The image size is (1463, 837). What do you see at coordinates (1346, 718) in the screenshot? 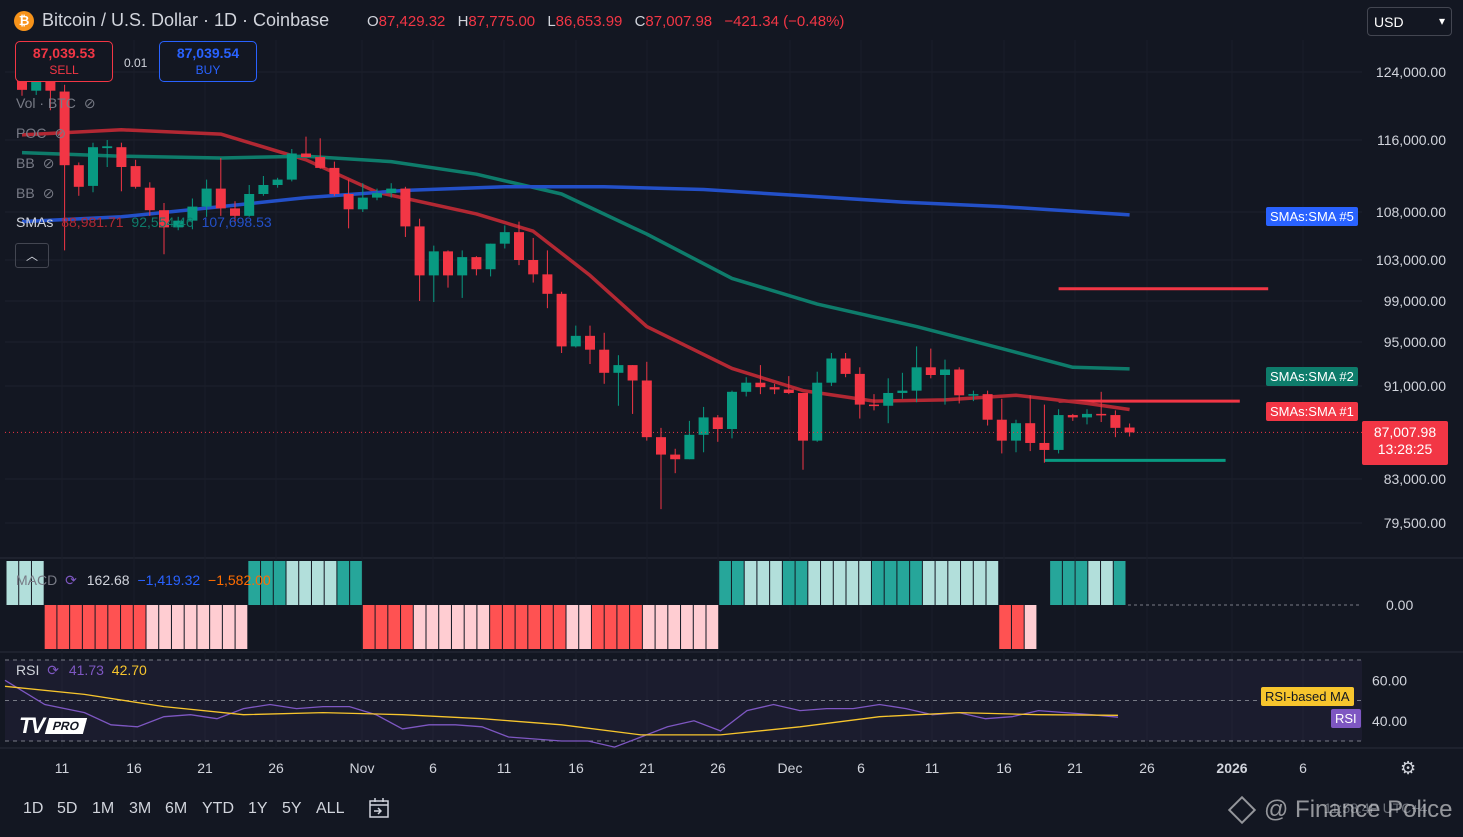
I see `rsi-tag: RSI` at bounding box center [1346, 718].